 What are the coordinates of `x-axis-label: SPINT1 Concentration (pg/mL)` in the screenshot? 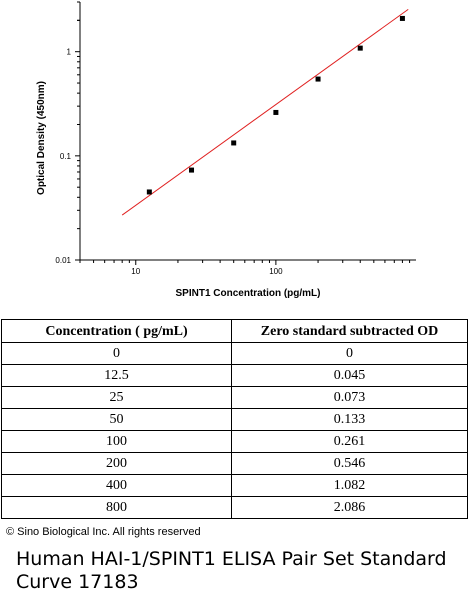 It's located at (248, 293).